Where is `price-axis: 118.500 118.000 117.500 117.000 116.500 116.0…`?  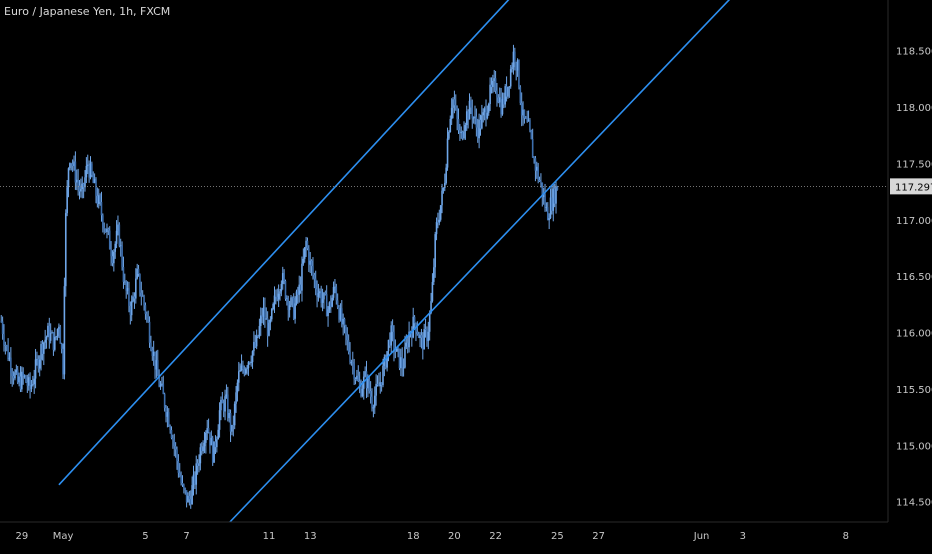 price-axis: 118.500 118.000 117.500 117.000 116.500 116.0… is located at coordinates (909, 261).